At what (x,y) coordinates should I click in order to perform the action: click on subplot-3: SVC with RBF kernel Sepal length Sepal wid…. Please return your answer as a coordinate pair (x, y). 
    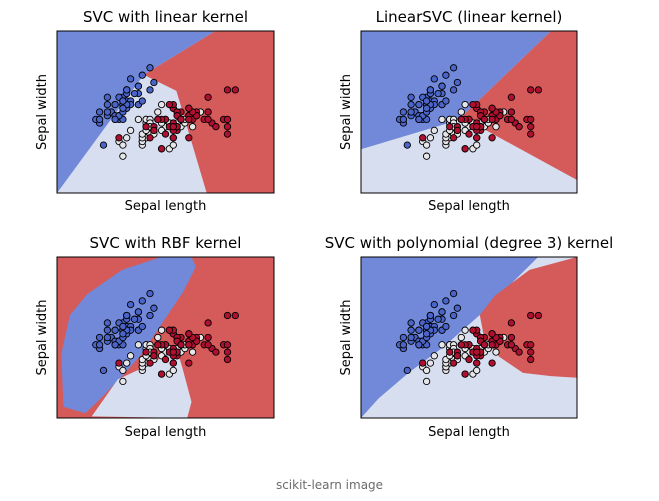
    Looking at the image, I should click on (155, 337).